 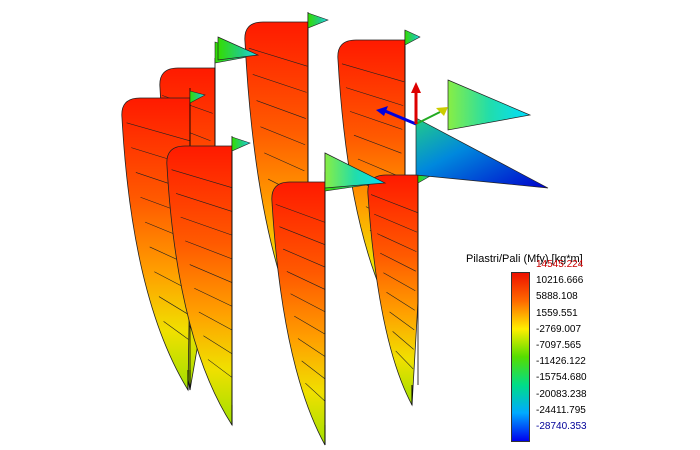 What do you see at coordinates (559, 329) in the screenshot?
I see `legend-value-label: -2769.007` at bounding box center [559, 329].